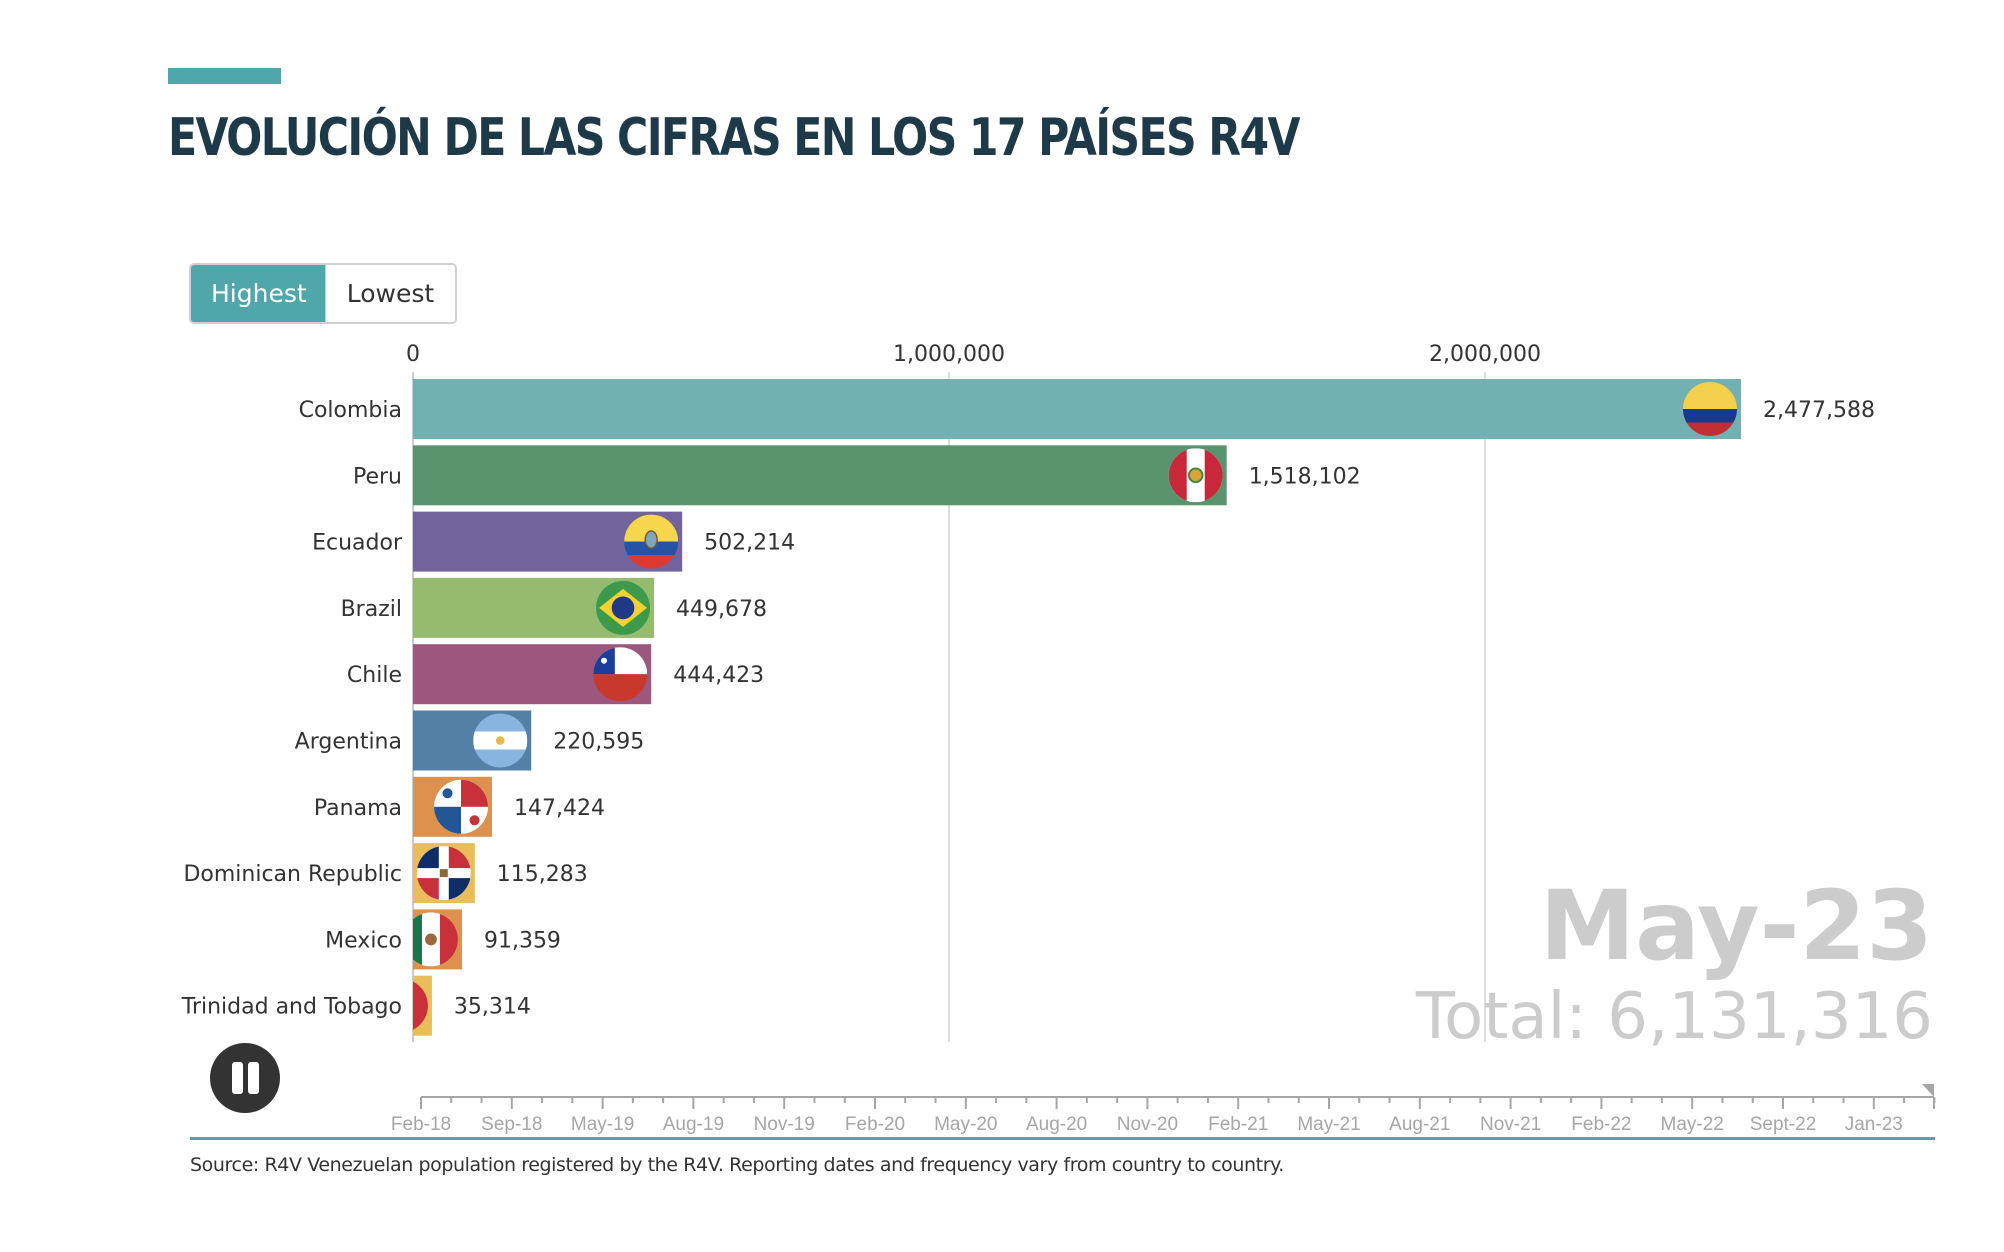 The image size is (2004, 1252). What do you see at coordinates (1056, 1124) in the screenshot?
I see `timeline-label: Aug-20` at bounding box center [1056, 1124].